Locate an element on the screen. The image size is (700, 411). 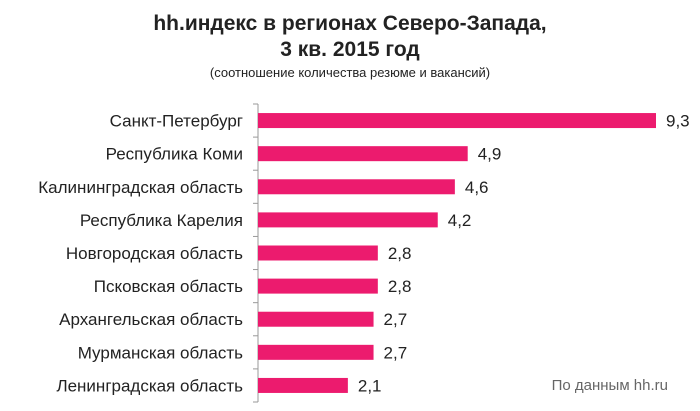
category-label: Архангельская область is located at coordinates (151, 319).